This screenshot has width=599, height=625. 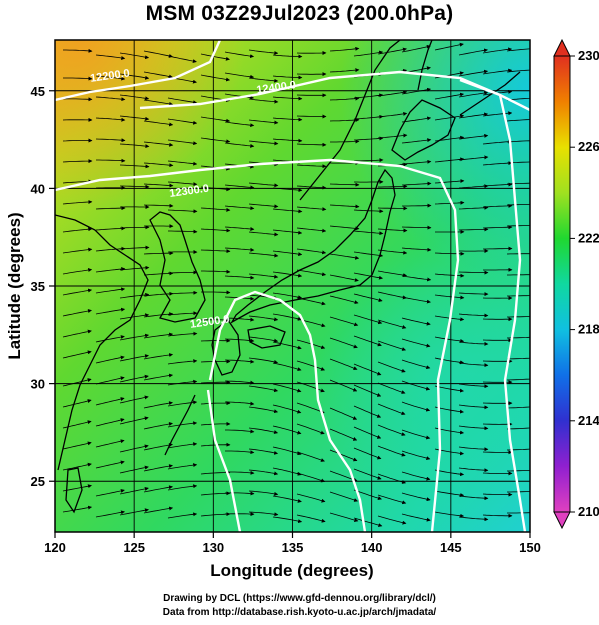 What do you see at coordinates (313, 246) in the screenshot?
I see `coast-honshu` at bounding box center [313, 246].